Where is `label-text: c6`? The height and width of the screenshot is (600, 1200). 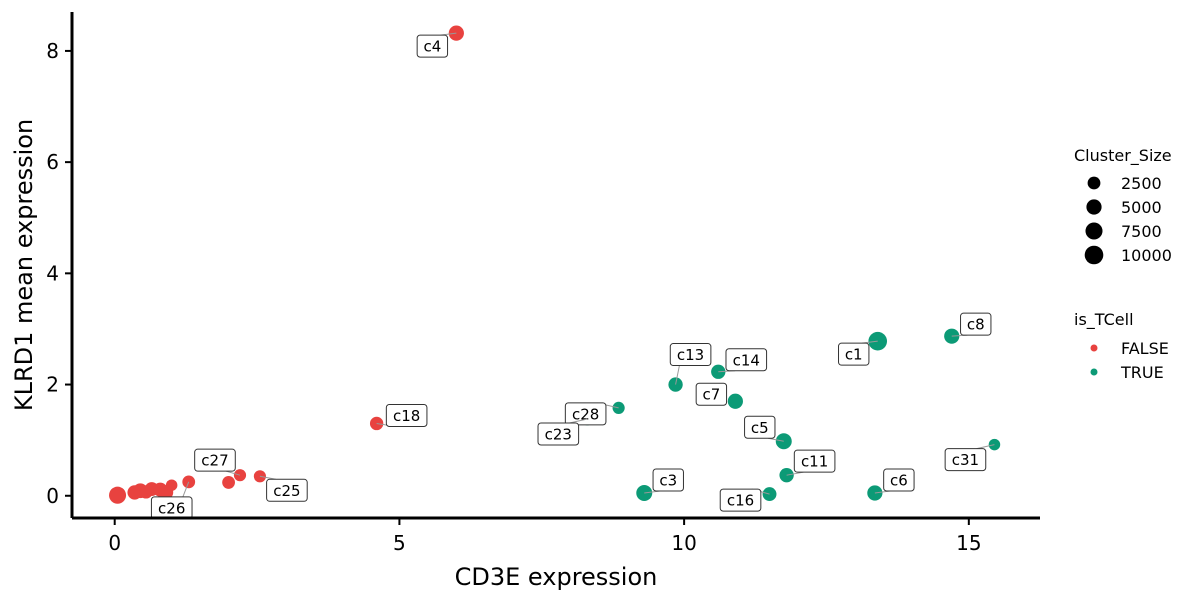
label-text: c6 is located at coordinates (899, 480).